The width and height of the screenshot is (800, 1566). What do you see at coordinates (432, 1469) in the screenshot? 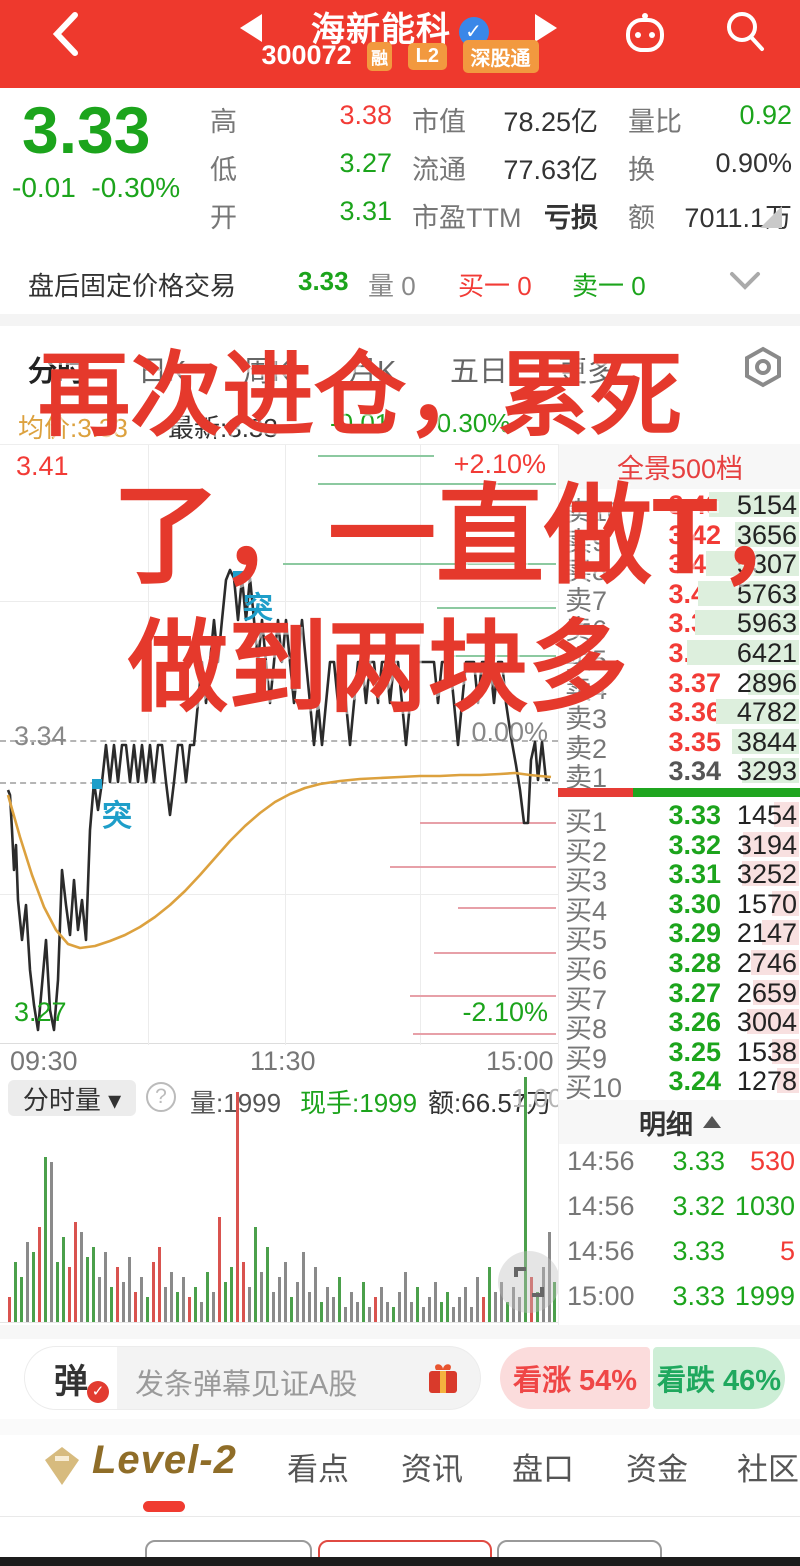
I see `nav-news: 资讯` at bounding box center [432, 1469].